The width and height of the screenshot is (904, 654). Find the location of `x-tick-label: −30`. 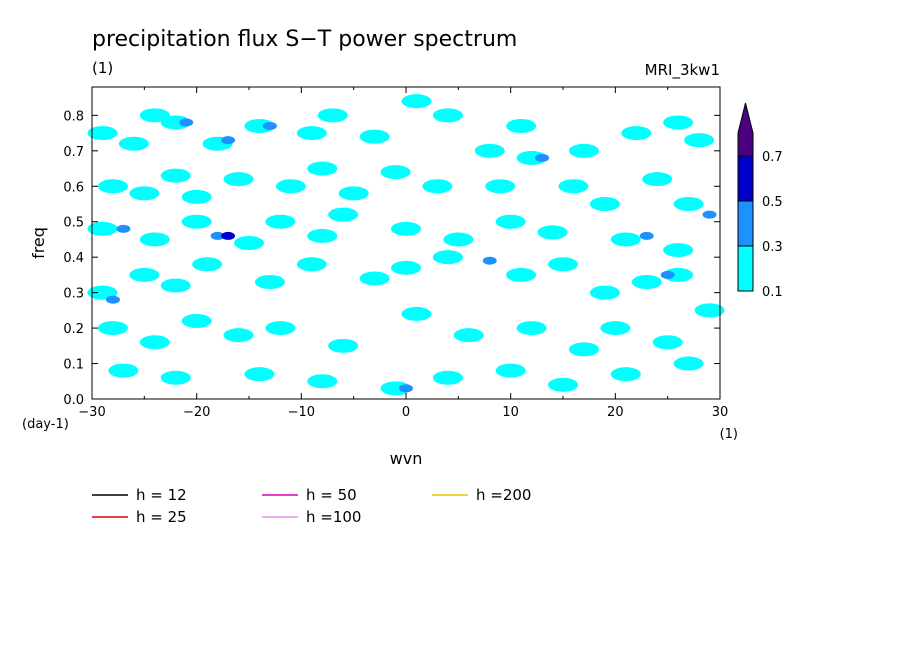

x-tick-label: −30 is located at coordinates (91, 412).